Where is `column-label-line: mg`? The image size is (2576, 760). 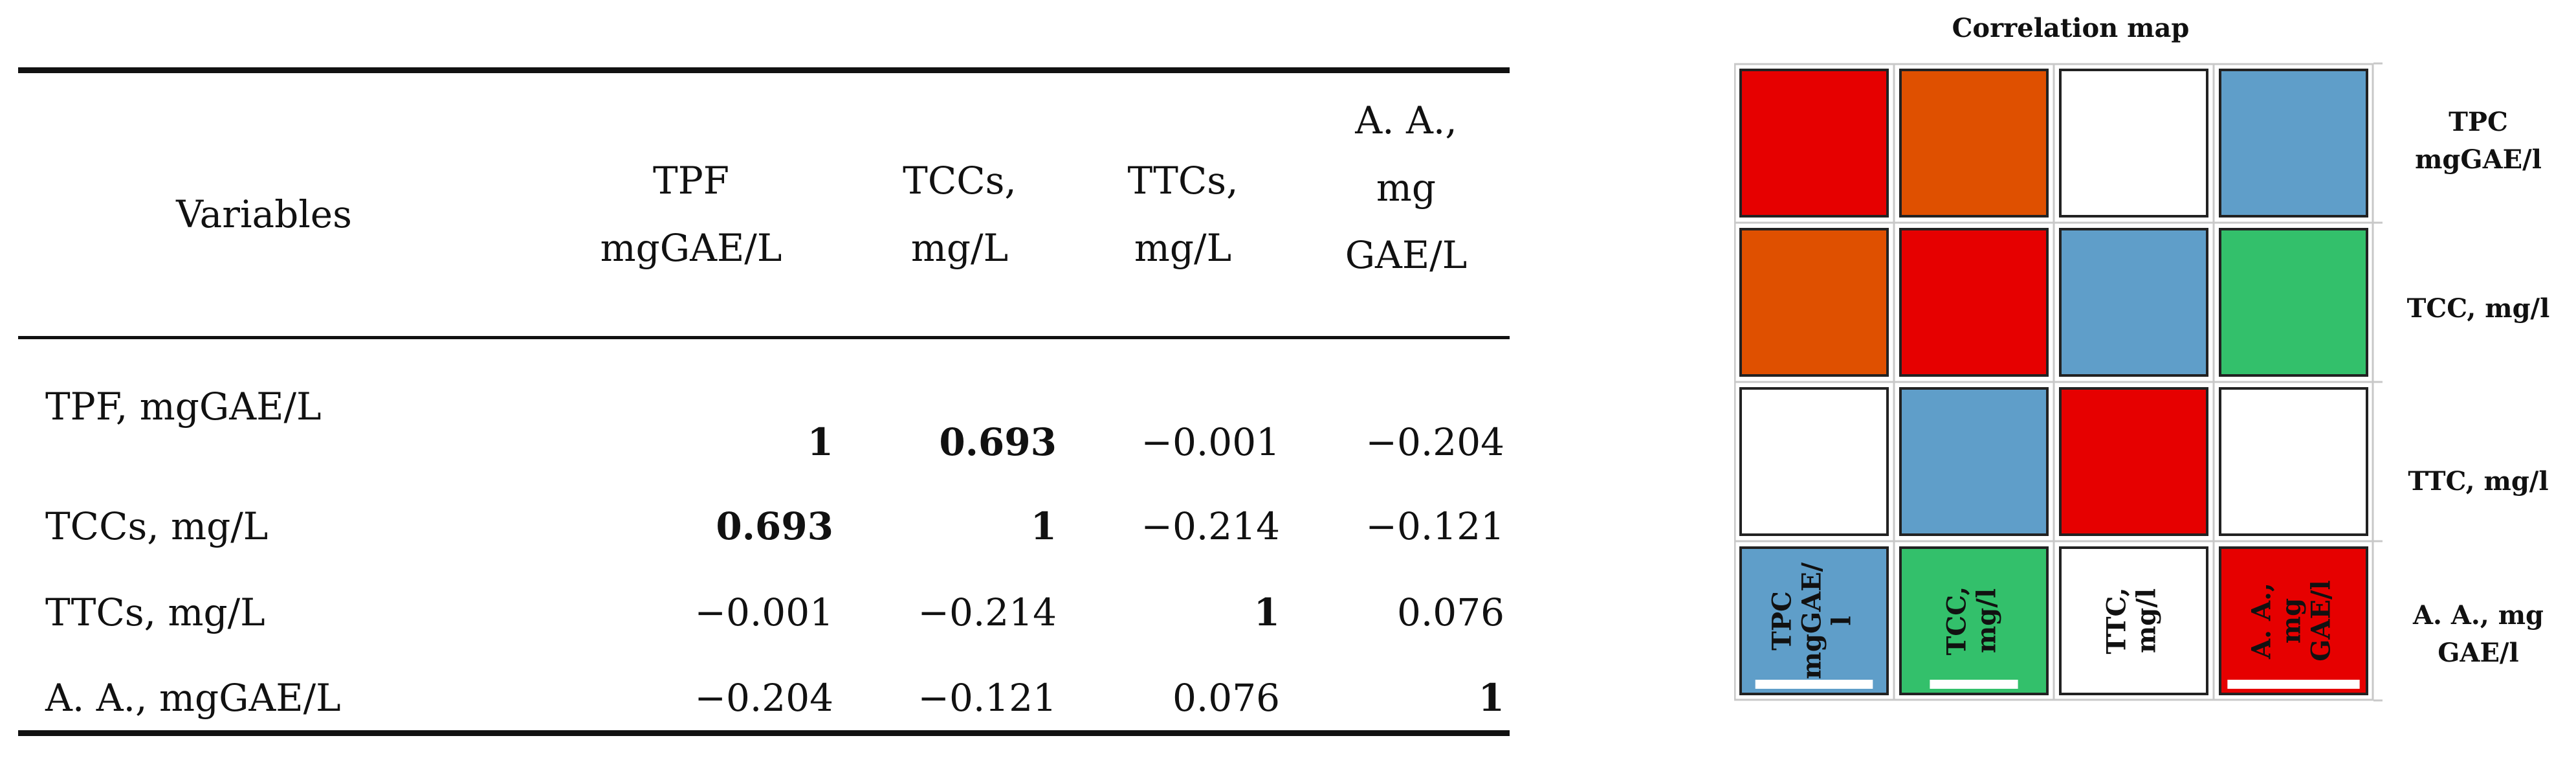
column-label-line: mg is located at coordinates (2291, 620).